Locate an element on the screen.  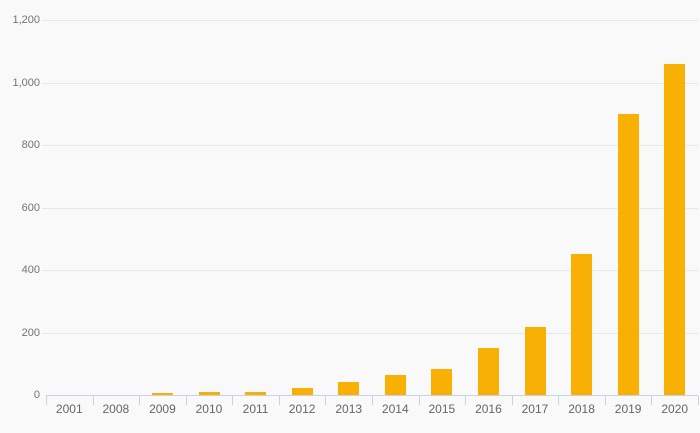
bar-2011 is located at coordinates (256, 393).